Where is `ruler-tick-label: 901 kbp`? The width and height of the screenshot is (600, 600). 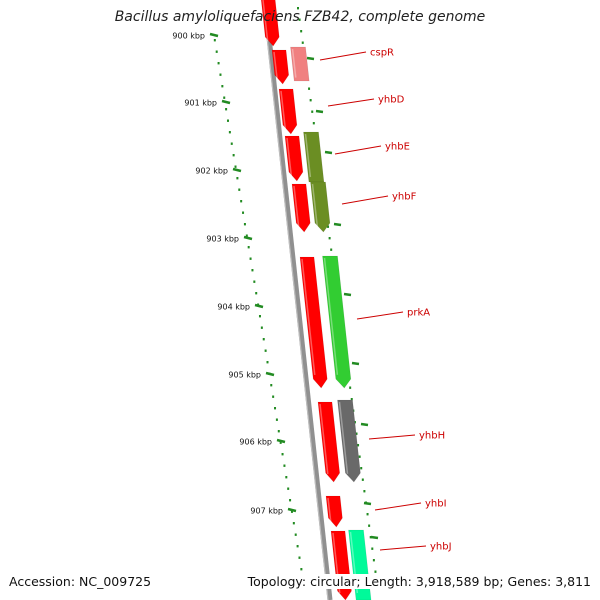
ruler-tick-label: 901 kbp is located at coordinates (200, 103).